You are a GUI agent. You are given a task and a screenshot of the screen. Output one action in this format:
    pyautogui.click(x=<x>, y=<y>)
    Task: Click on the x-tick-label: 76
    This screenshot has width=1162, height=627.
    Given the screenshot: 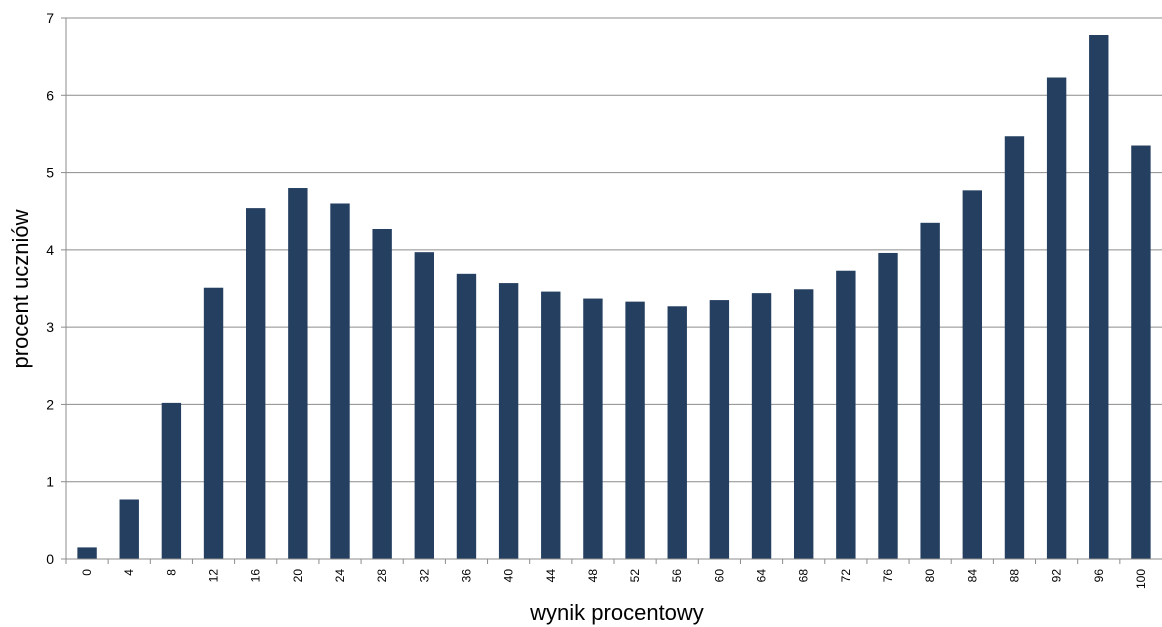 What is the action you would take?
    pyautogui.click(x=888, y=576)
    